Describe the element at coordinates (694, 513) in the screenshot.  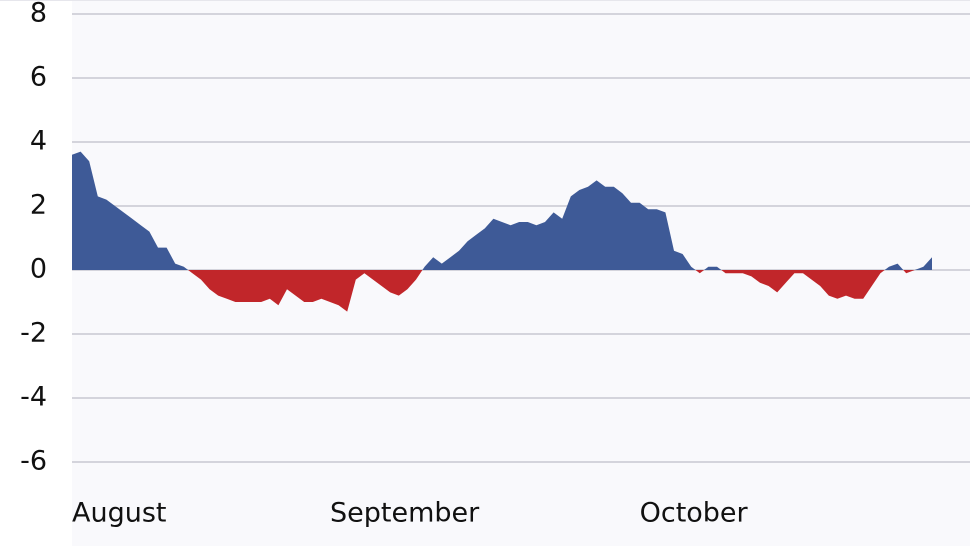
I see `x-tick-label: October` at that location.